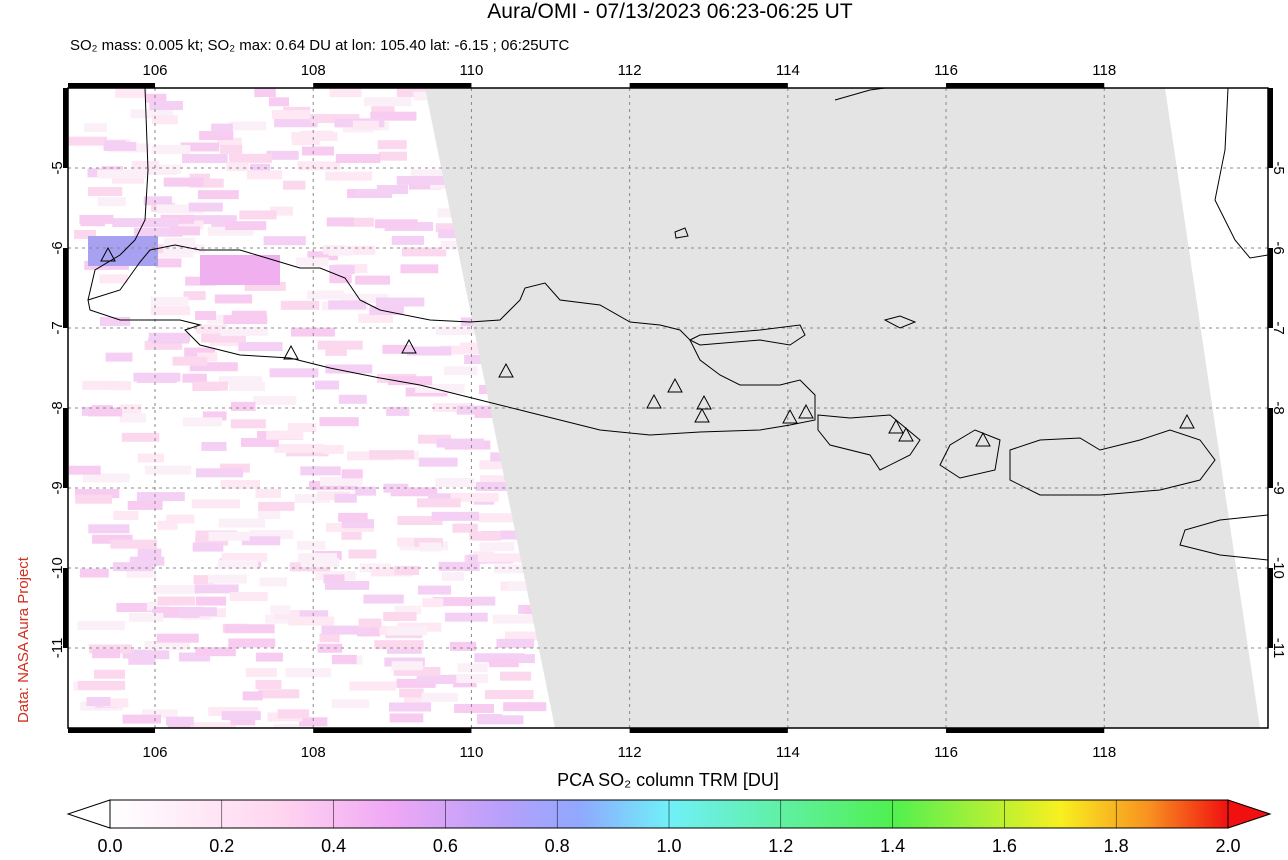 The image size is (1288, 860). I want to click on colorbar-label: PCA SO₂ column TRM [DU], so click(668, 780).